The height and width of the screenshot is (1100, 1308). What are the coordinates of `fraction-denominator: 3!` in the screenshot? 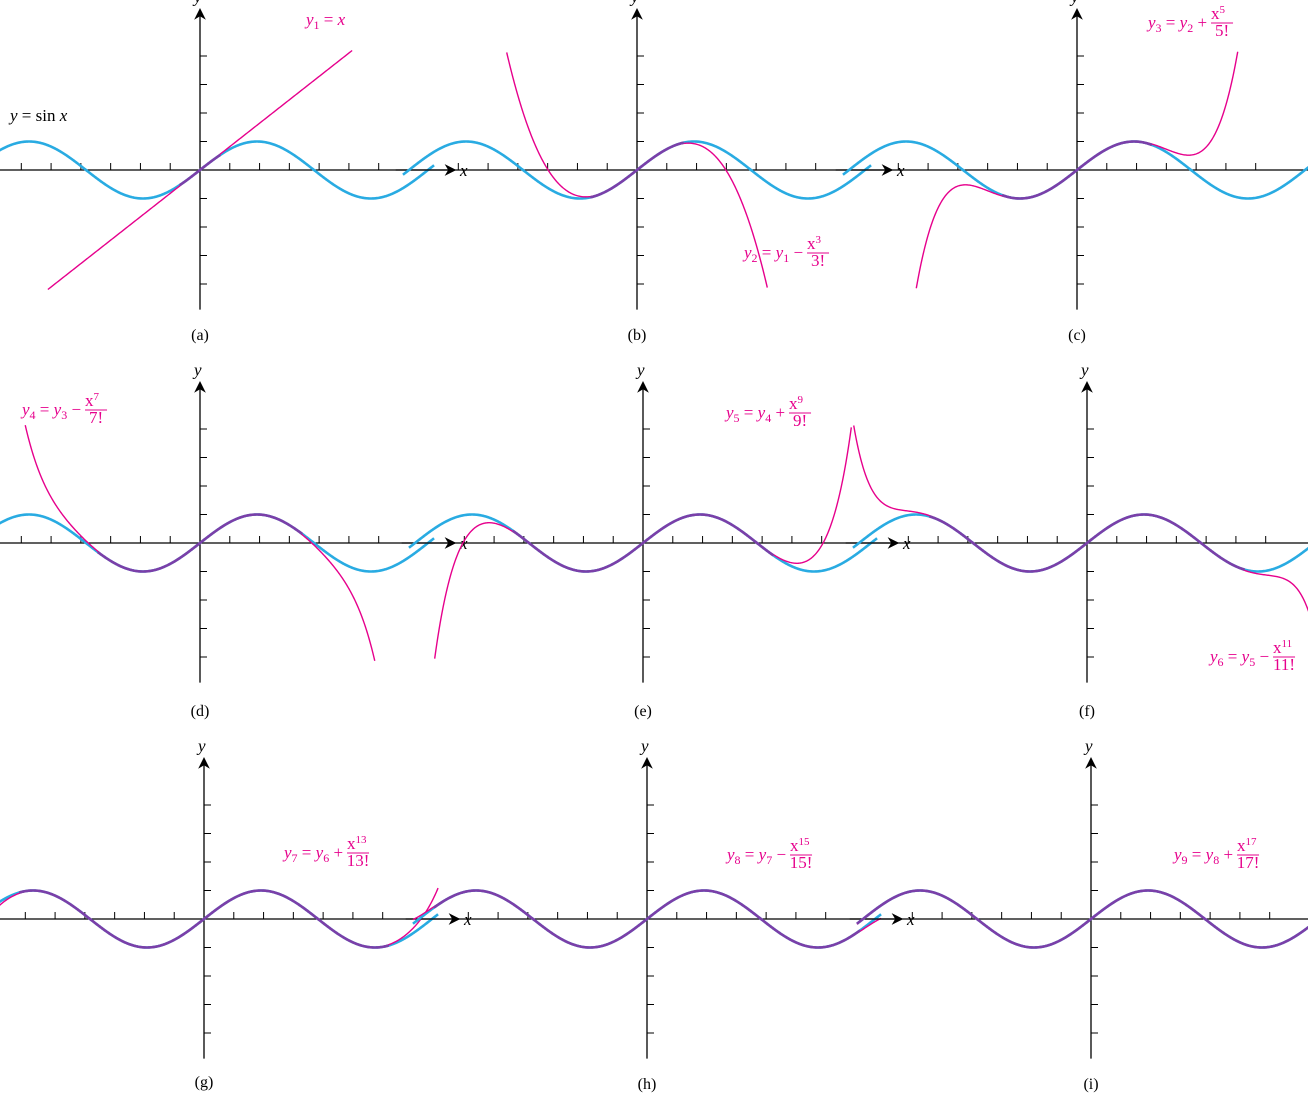 It's located at (818, 260).